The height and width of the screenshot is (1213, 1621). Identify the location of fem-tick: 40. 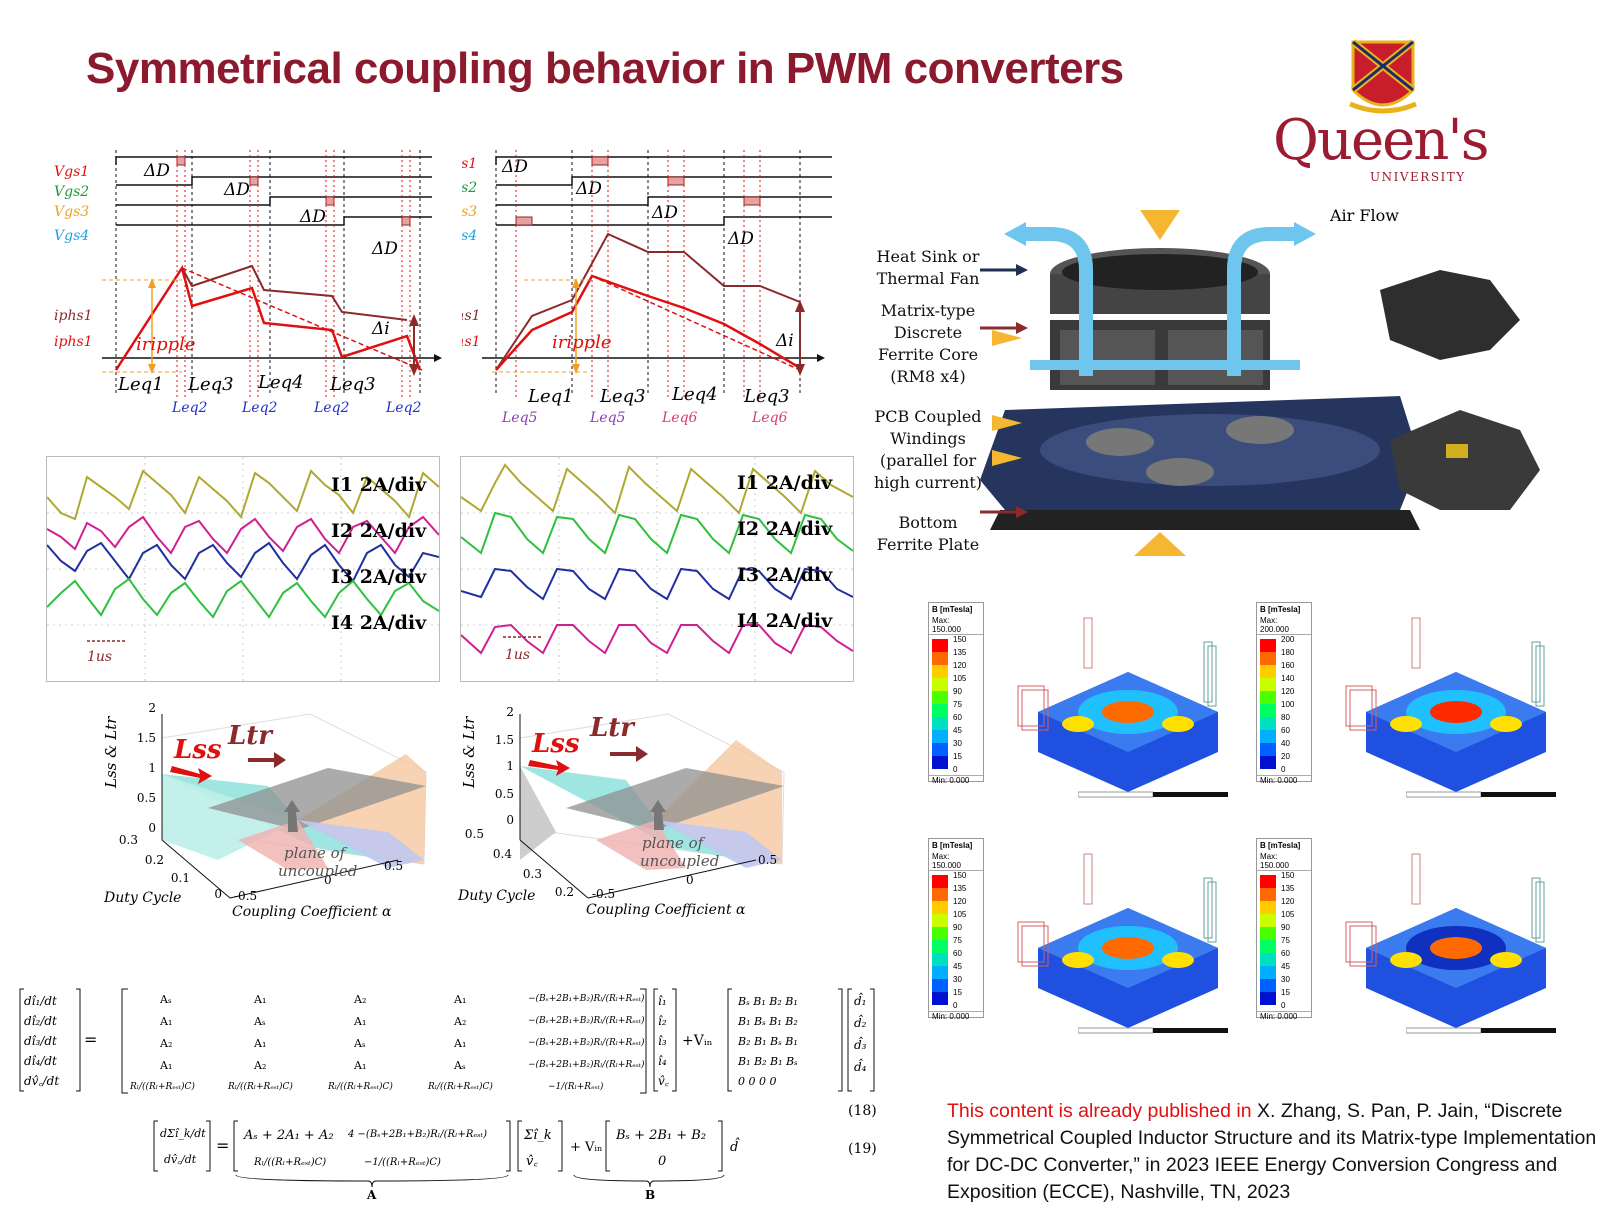
(1285, 743).